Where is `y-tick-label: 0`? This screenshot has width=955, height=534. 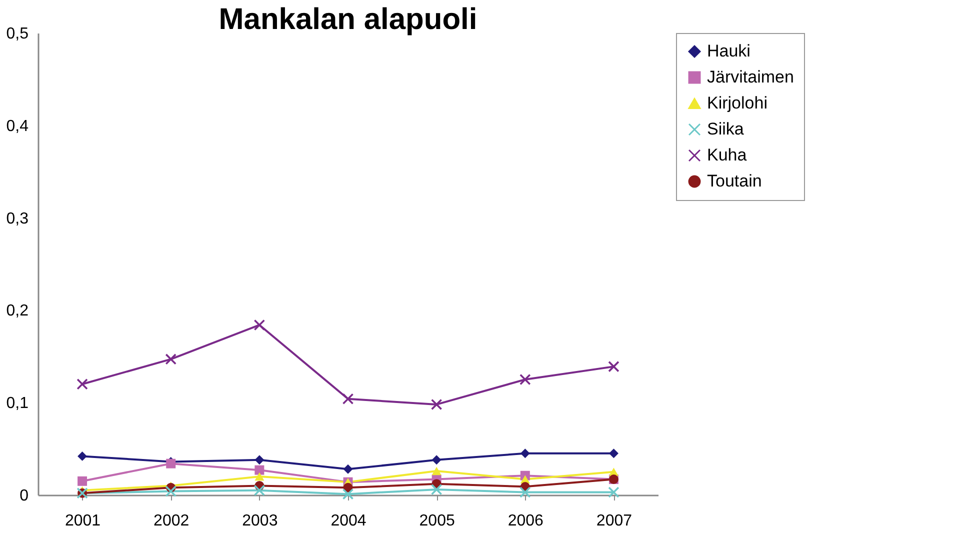
y-tick-label: 0 is located at coordinates (24, 496).